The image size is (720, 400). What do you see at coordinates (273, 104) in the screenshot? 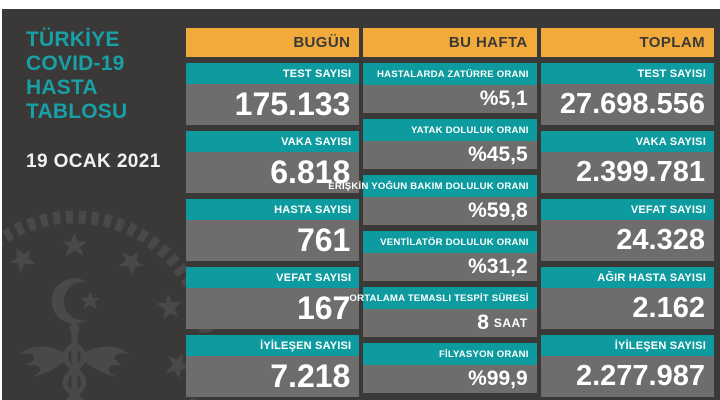
I see `stat-value: 175.133` at bounding box center [273, 104].